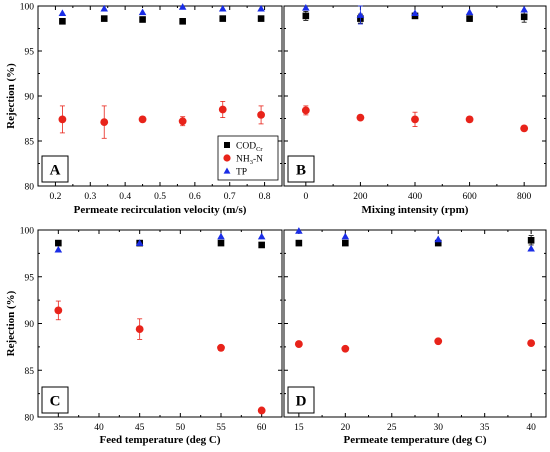  What do you see at coordinates (524, 197) in the screenshot?
I see `x-tick-label: 800` at bounding box center [524, 197].